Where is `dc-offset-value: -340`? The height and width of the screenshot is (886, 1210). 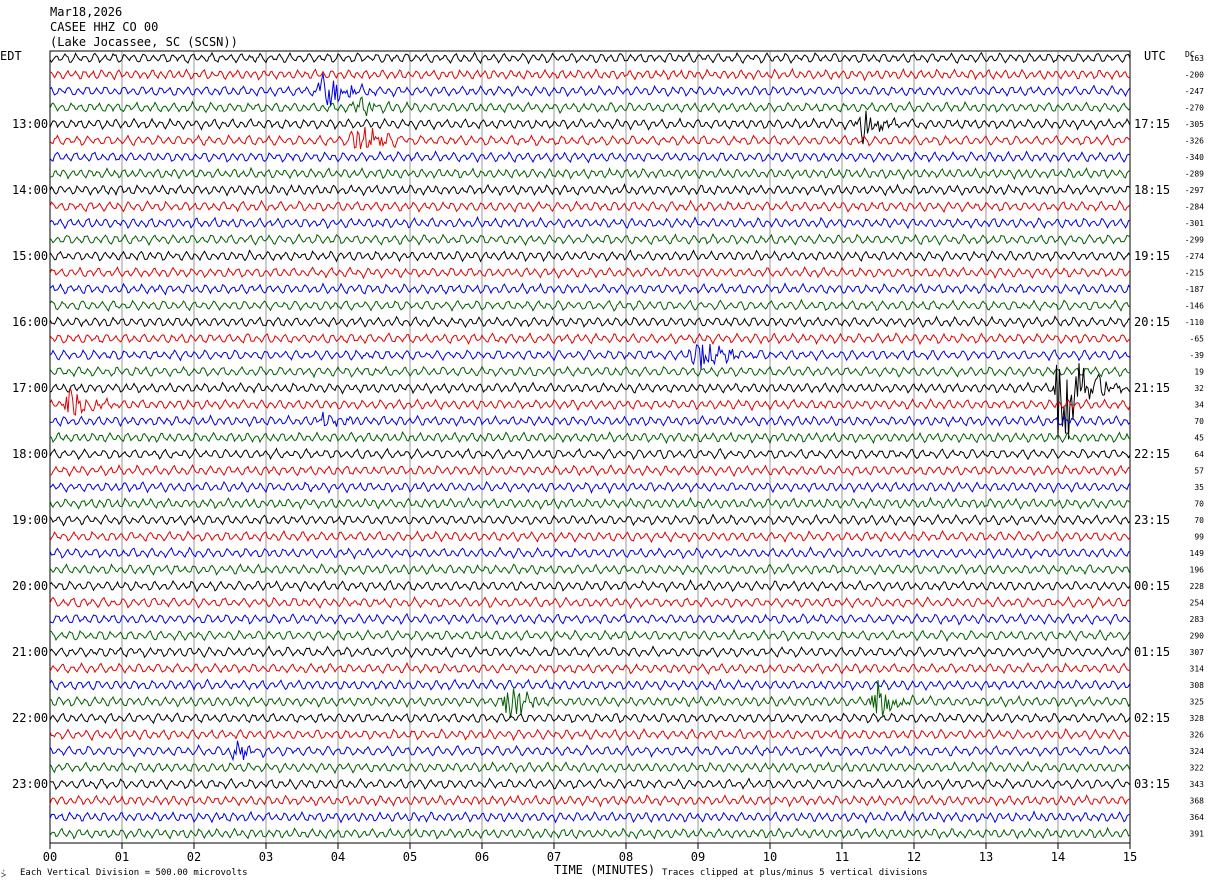 dc-offset-value: -340 is located at coordinates (1194, 157).